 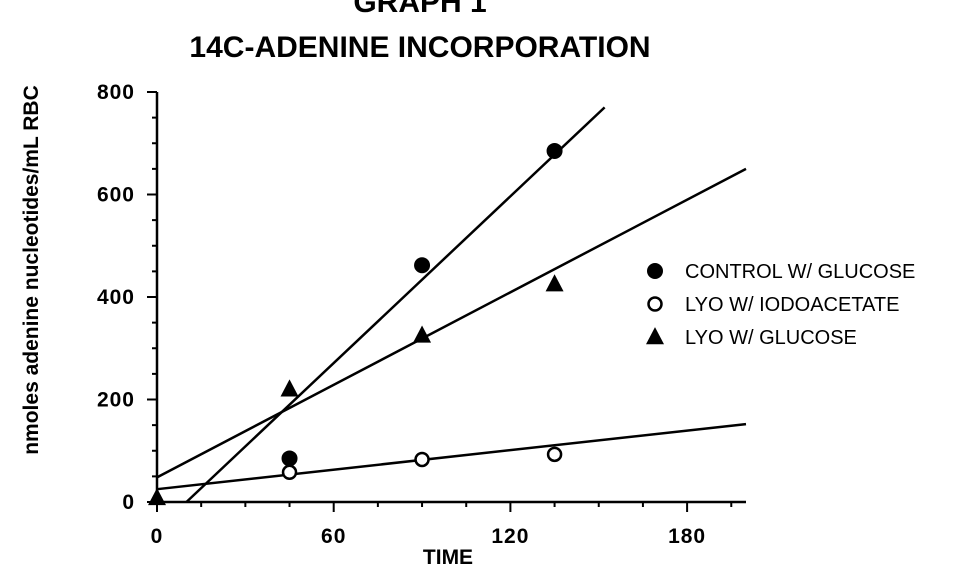 I want to click on y-tick-label: 800, so click(x=116, y=92).